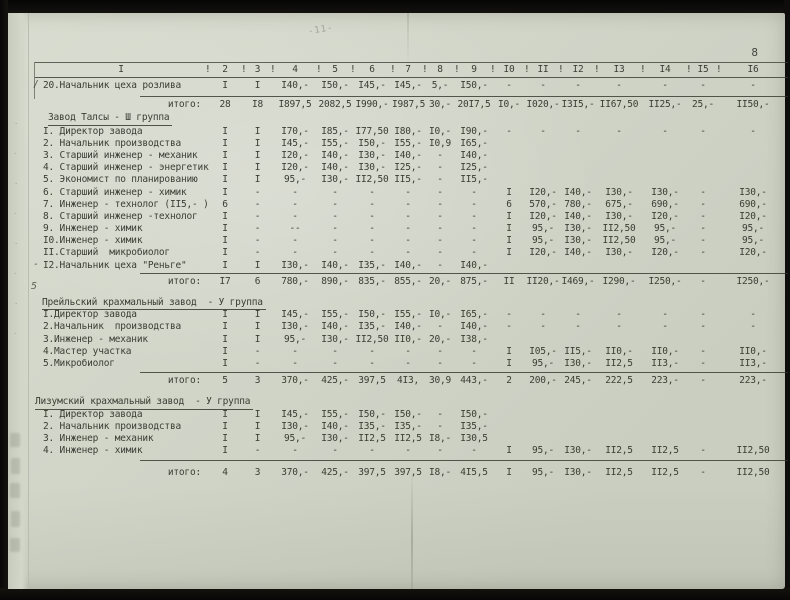 The height and width of the screenshot is (600, 790). What do you see at coordinates (90, 315) in the screenshot?
I see `row-label: I.Директор завода` at bounding box center [90, 315].